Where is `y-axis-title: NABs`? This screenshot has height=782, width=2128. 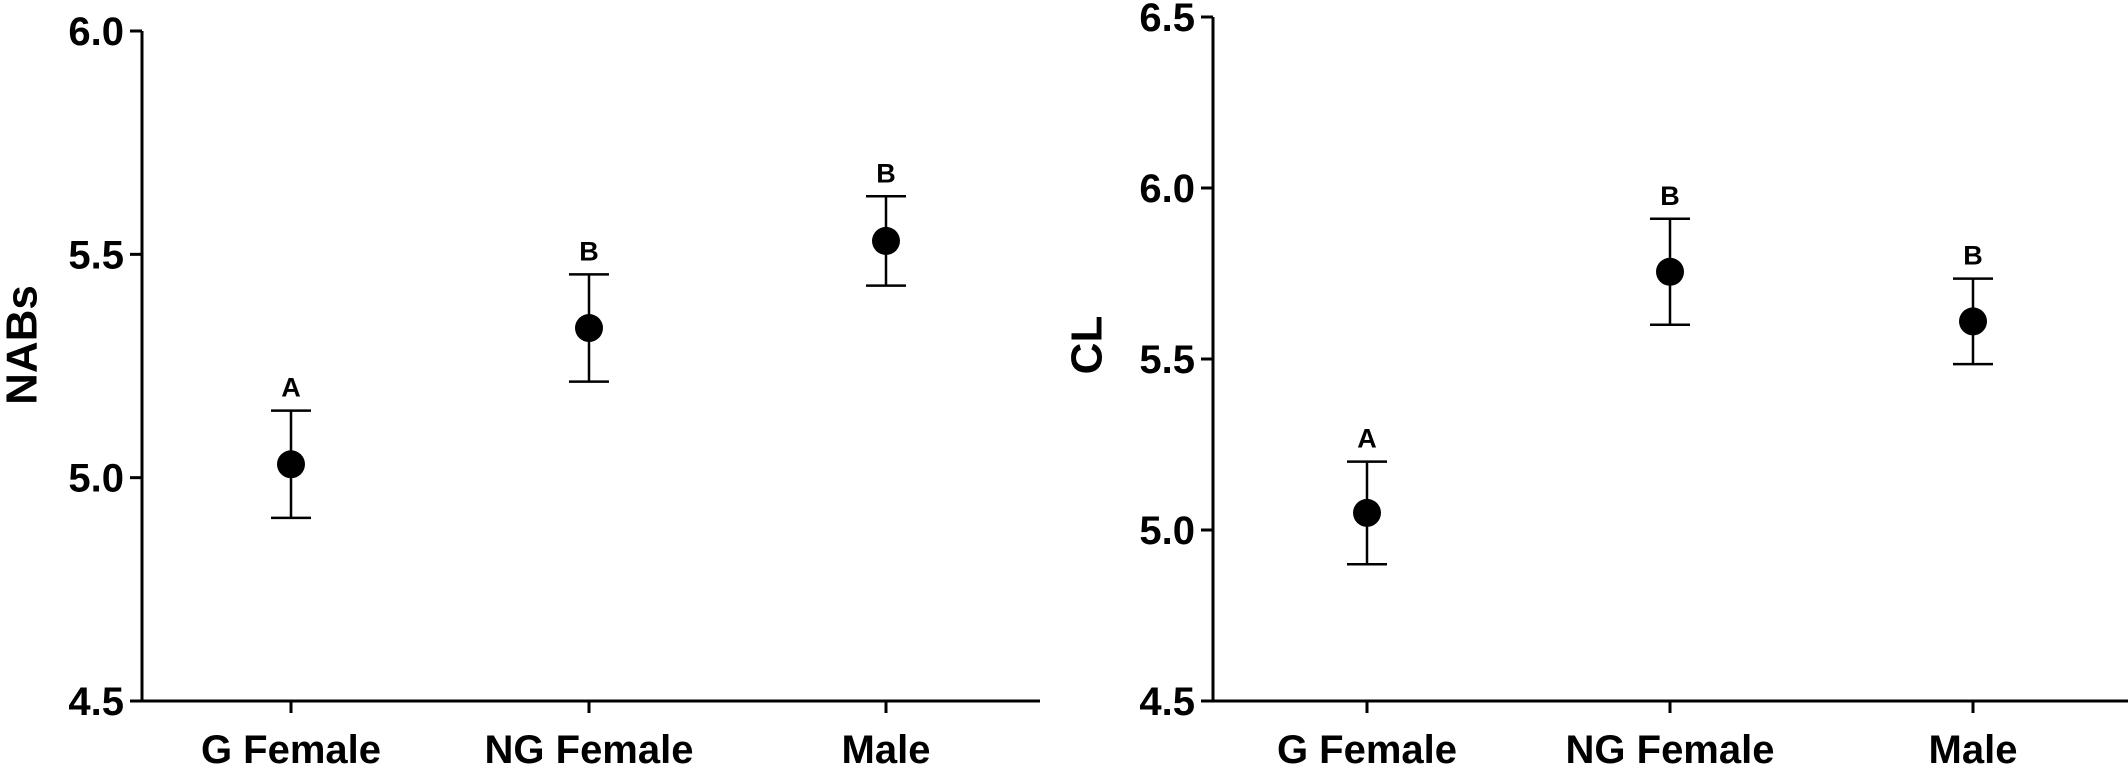
y-axis-title: NABs is located at coordinates (23, 345).